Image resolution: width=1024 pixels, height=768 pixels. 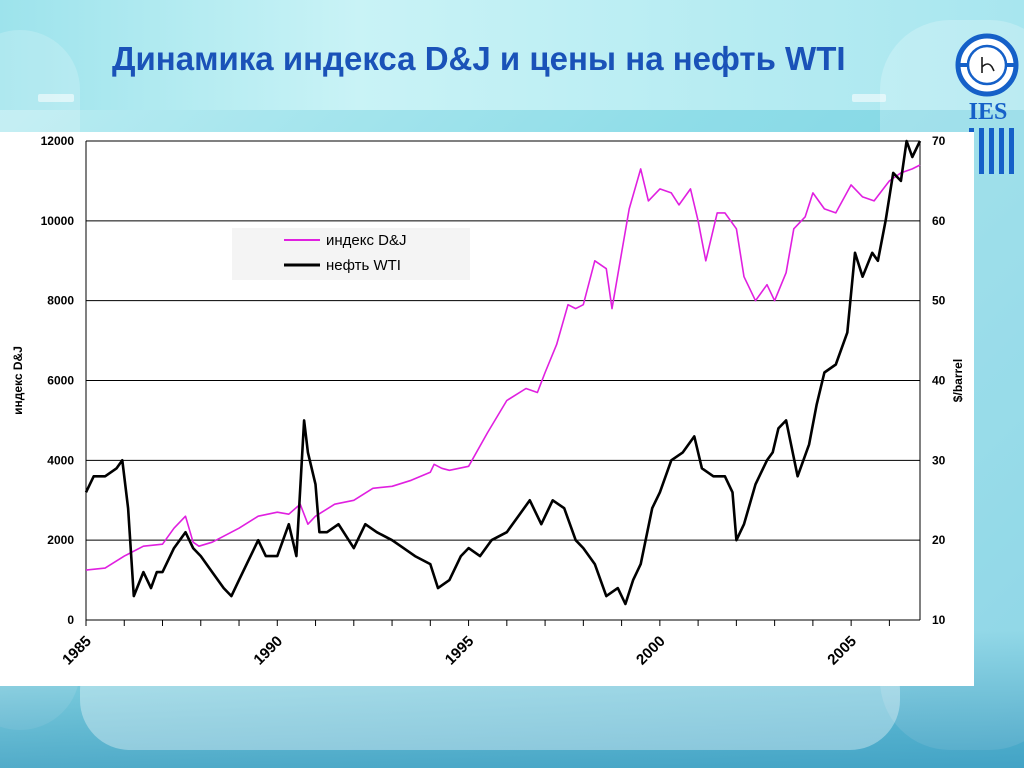 I want to click on slide-title: Динамика индекса D&J и цены на нефть WTI, so click(x=479, y=58).